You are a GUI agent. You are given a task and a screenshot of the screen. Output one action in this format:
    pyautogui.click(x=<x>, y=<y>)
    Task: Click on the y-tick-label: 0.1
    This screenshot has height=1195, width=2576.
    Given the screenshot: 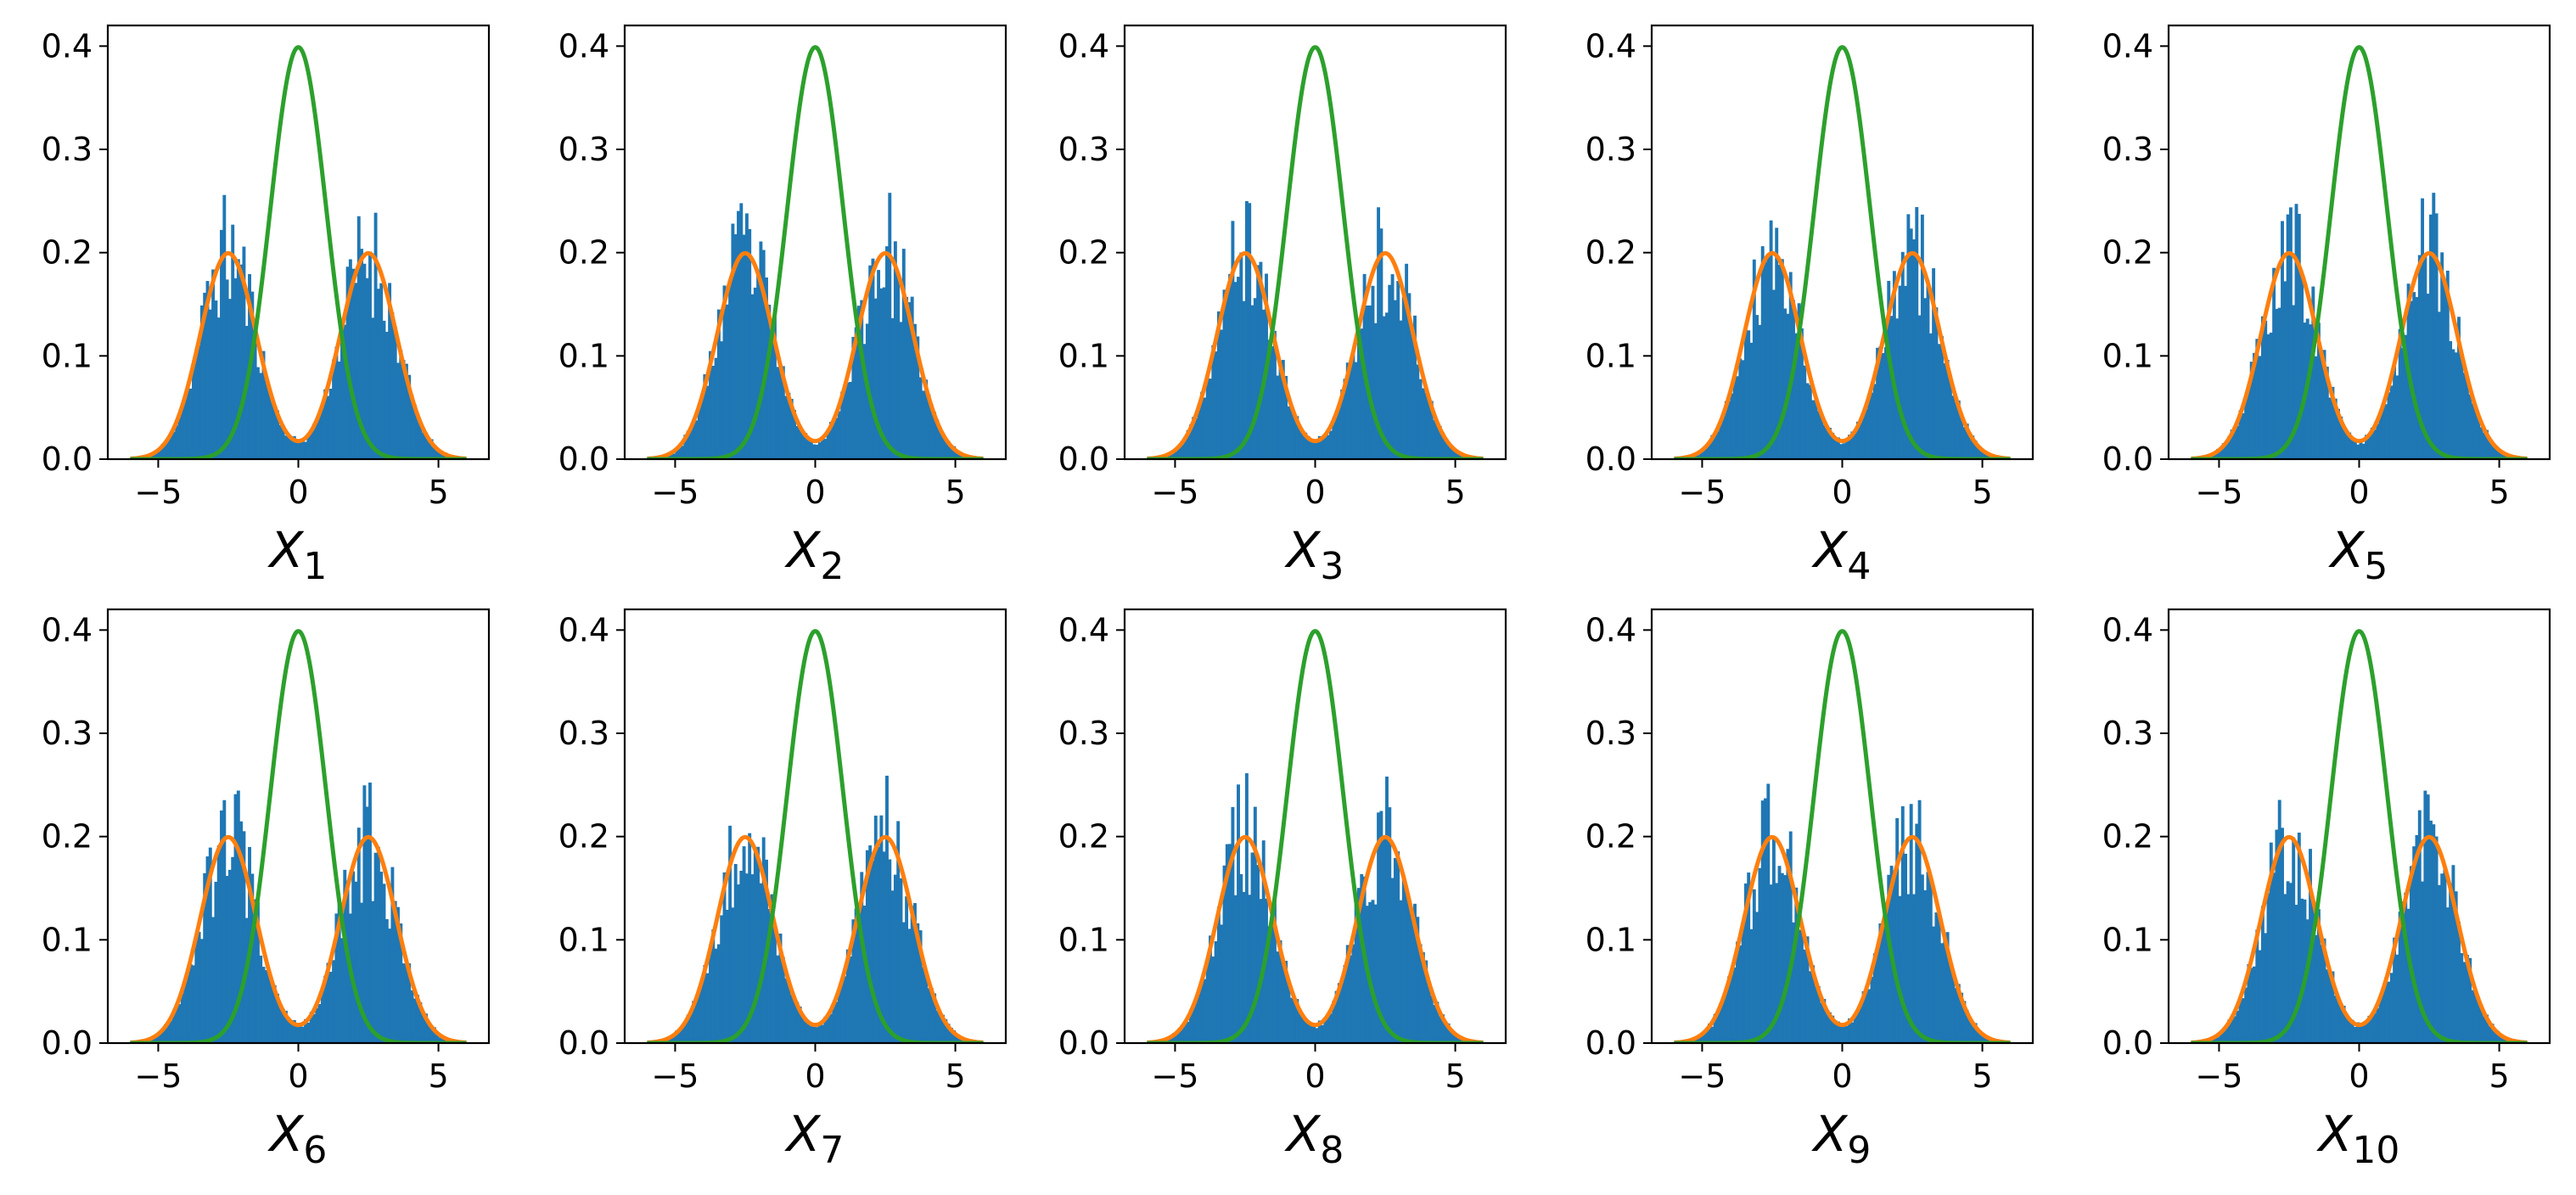 What is the action you would take?
    pyautogui.click(x=67, y=355)
    